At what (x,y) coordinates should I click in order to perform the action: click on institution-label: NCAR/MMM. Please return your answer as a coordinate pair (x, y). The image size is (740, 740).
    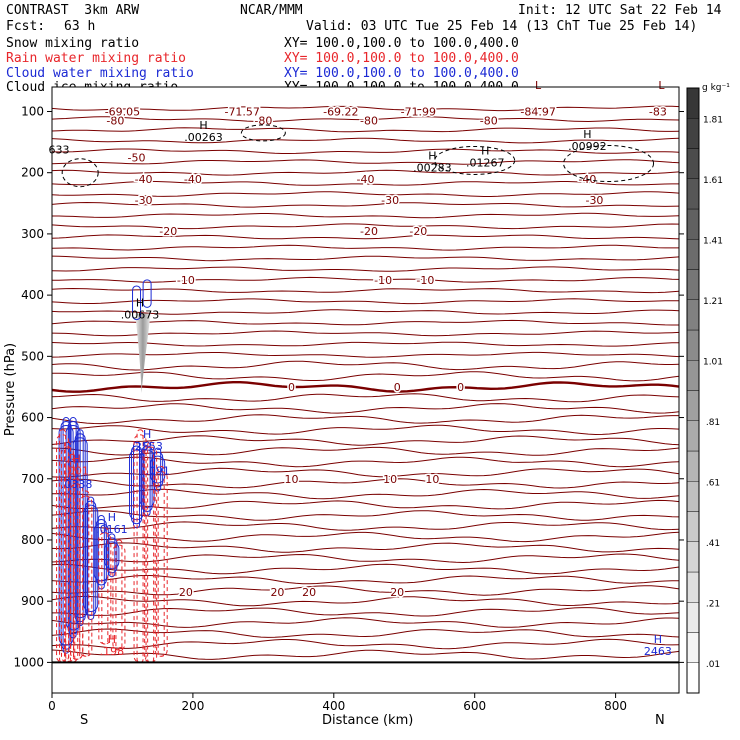
    Looking at the image, I should click on (271, 10).